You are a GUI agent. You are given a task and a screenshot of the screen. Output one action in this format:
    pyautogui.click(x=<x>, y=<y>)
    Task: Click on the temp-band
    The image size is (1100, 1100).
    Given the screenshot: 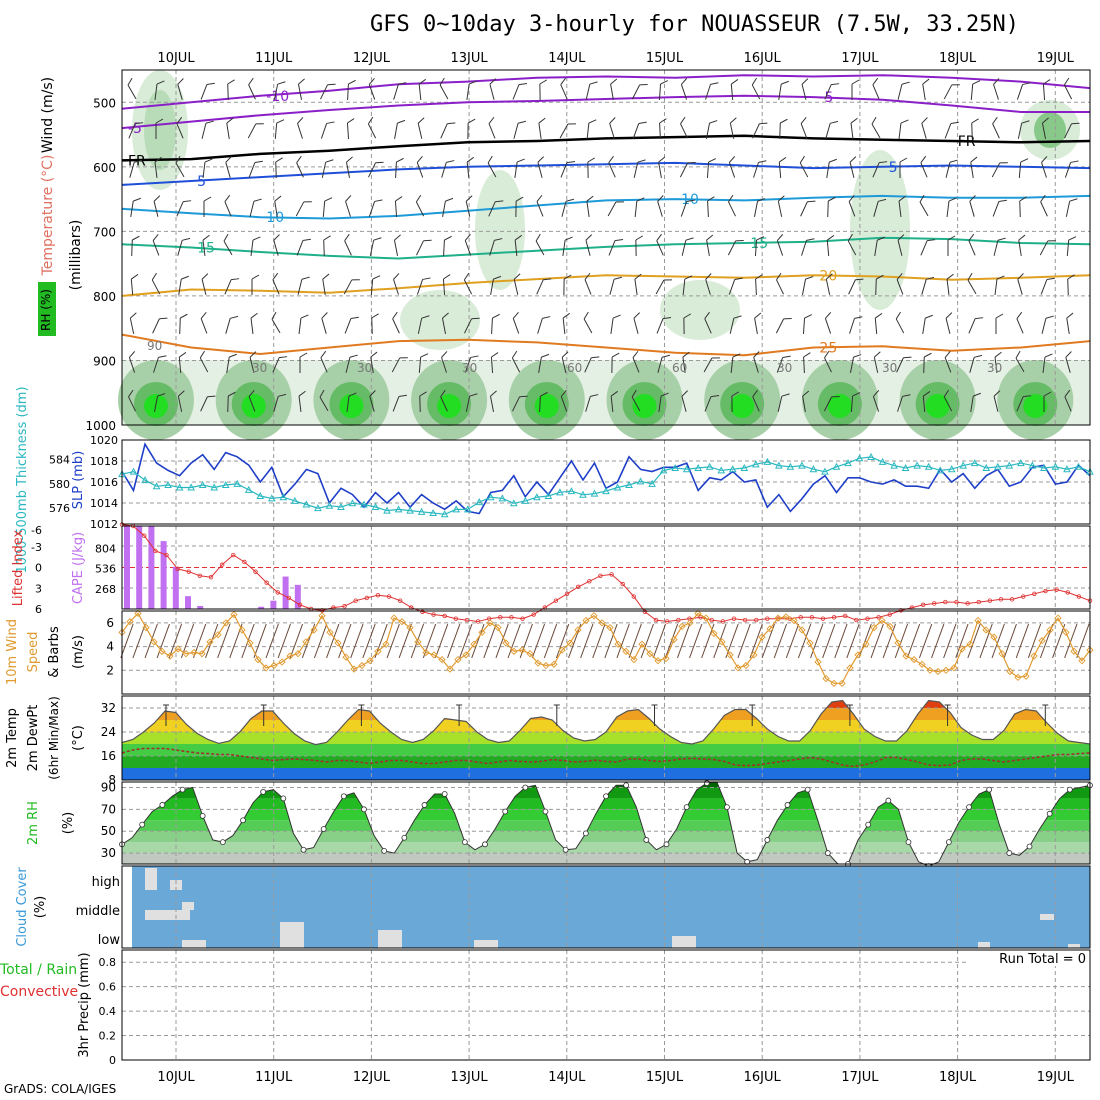 What is the action you would take?
    pyautogui.click(x=606, y=750)
    